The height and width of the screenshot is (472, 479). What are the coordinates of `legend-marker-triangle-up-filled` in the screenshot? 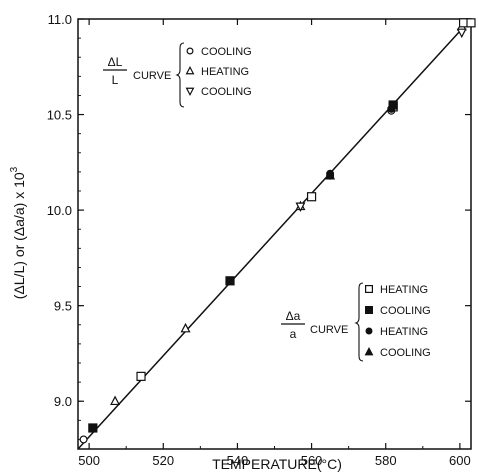 It's located at (369, 351).